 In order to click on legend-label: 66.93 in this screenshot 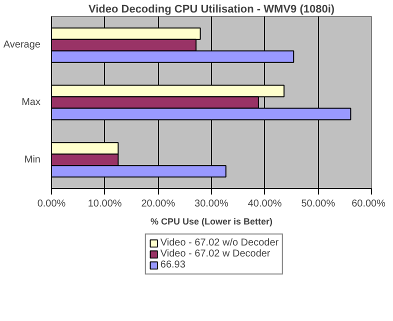, I will do `click(173, 265)`.